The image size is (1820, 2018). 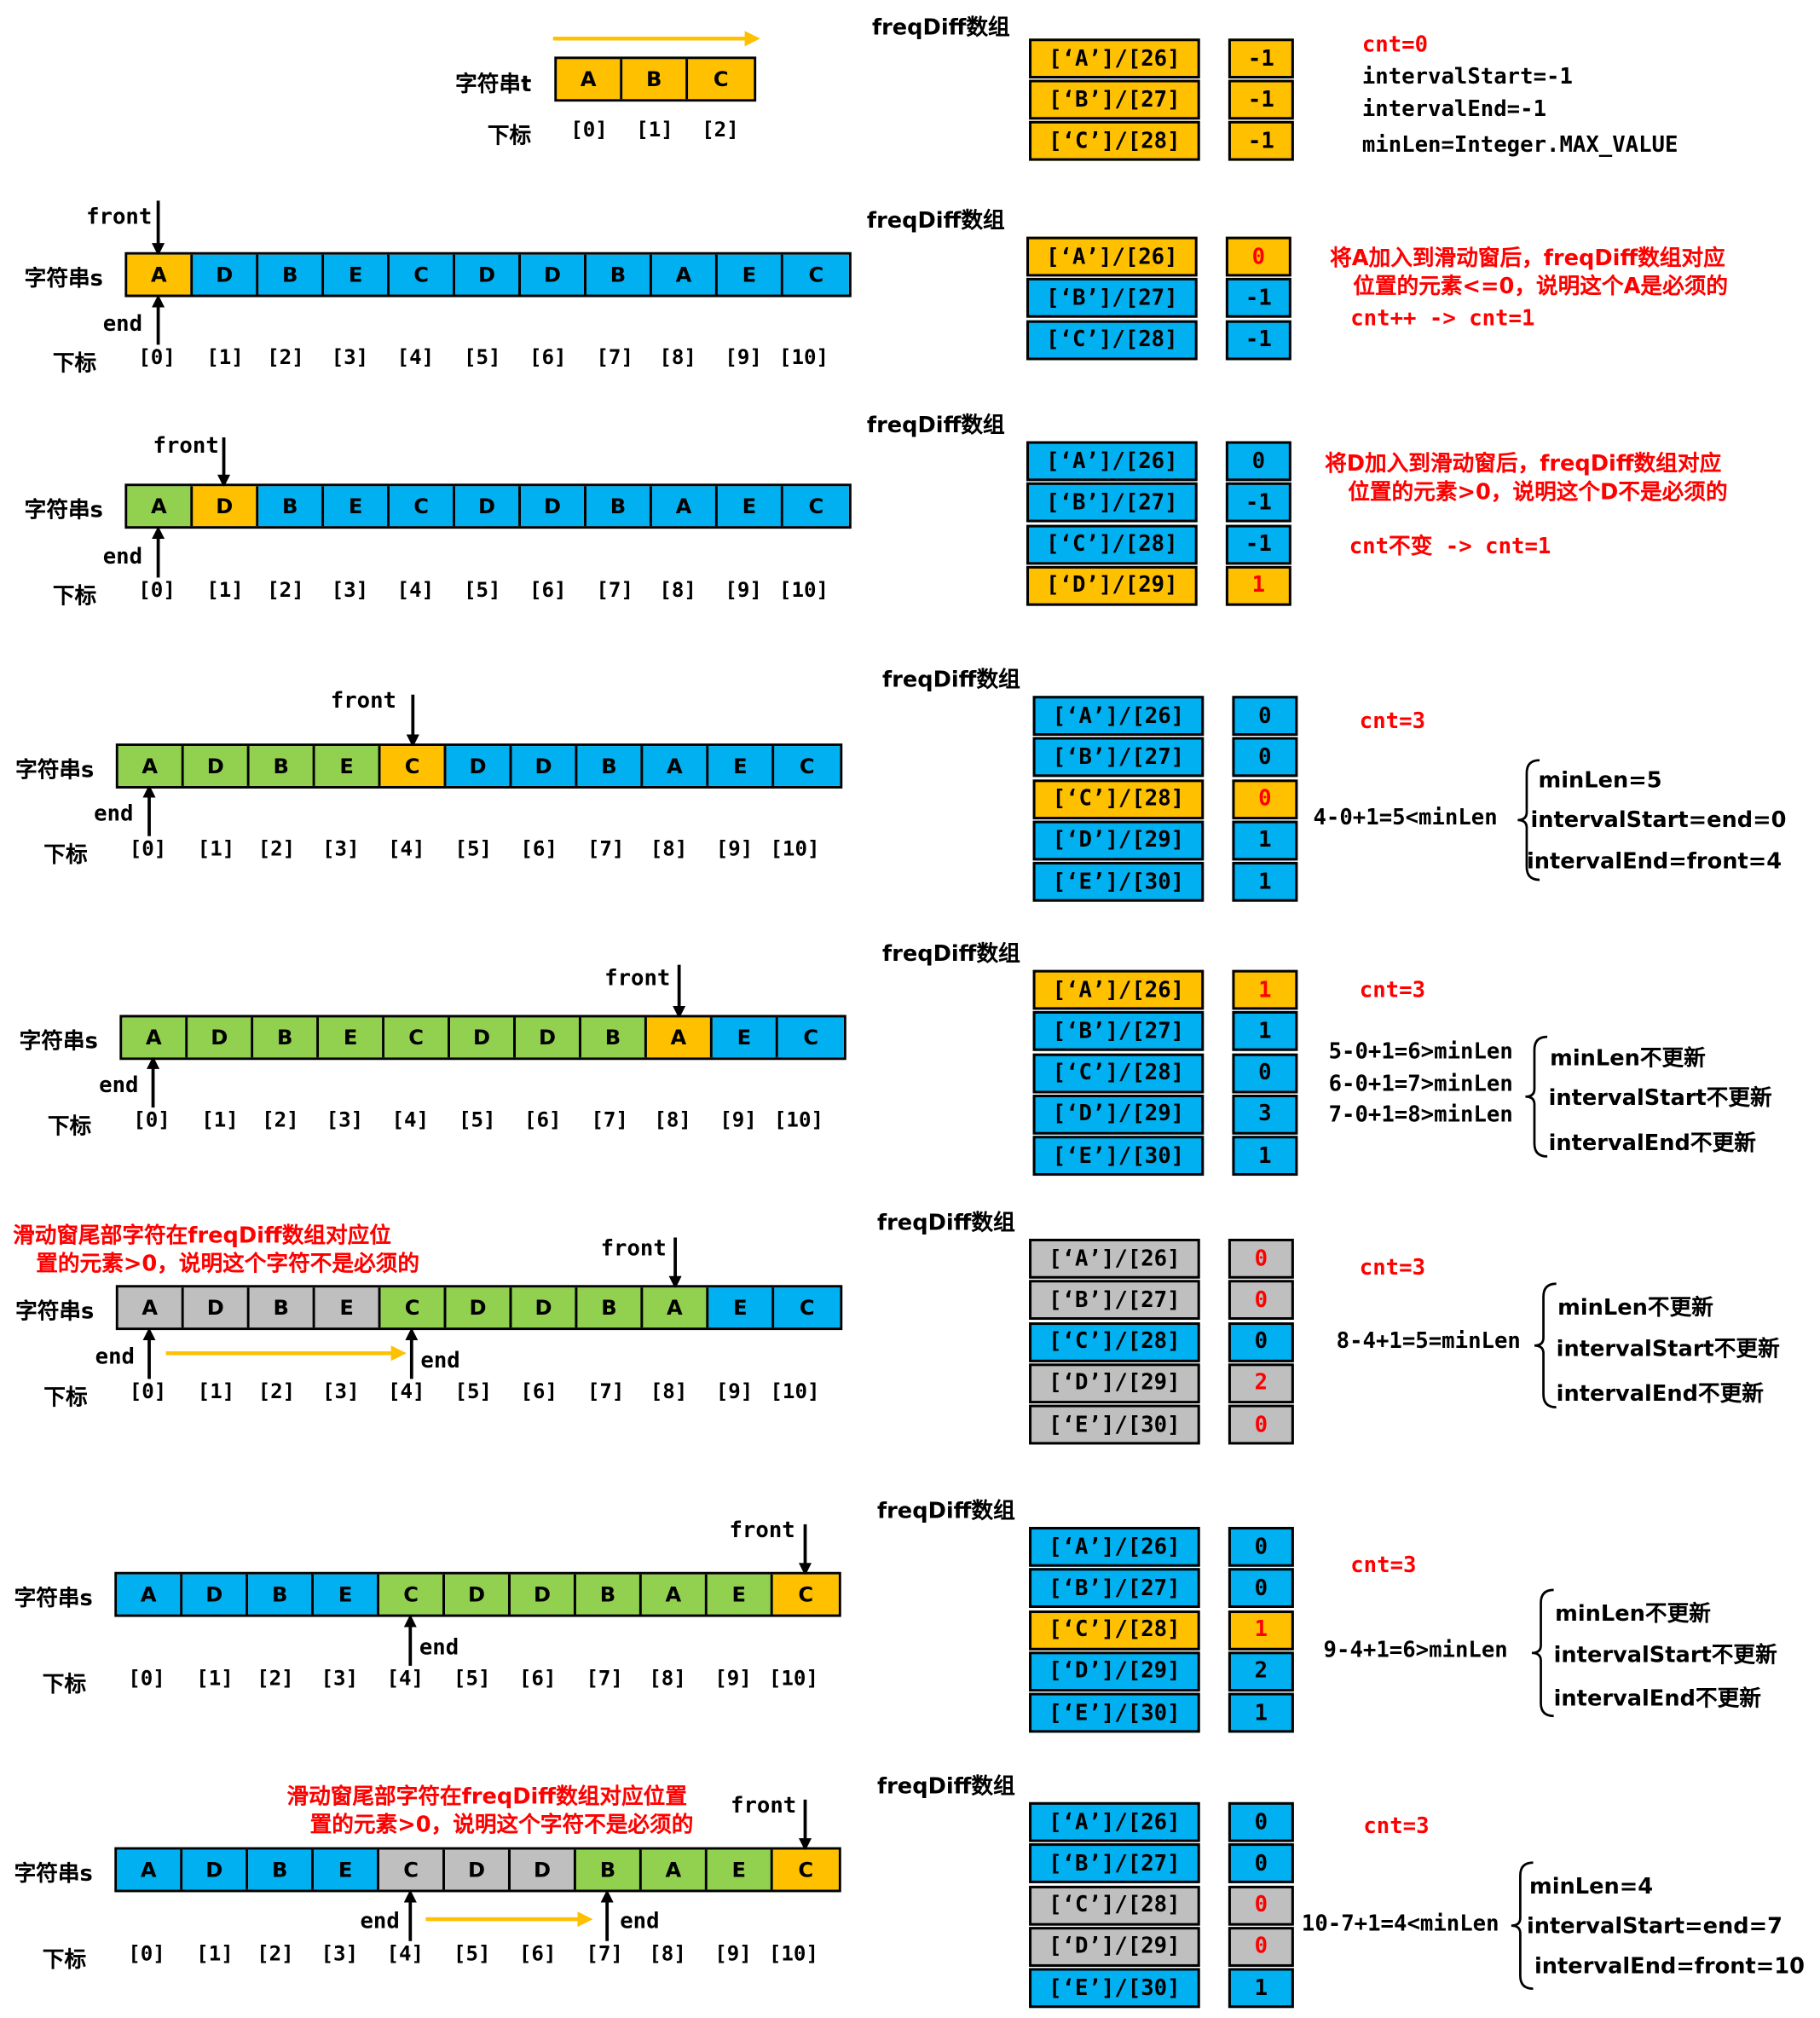 What do you see at coordinates (1591, 1887) in the screenshot?
I see `result-line: minLen=4` at bounding box center [1591, 1887].